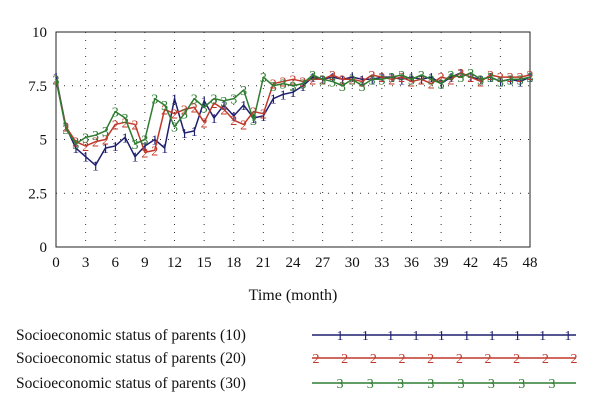 This screenshot has height=416, width=600. I want to click on legend-label: Socioeconomic status of parents (30), so click(131, 383).